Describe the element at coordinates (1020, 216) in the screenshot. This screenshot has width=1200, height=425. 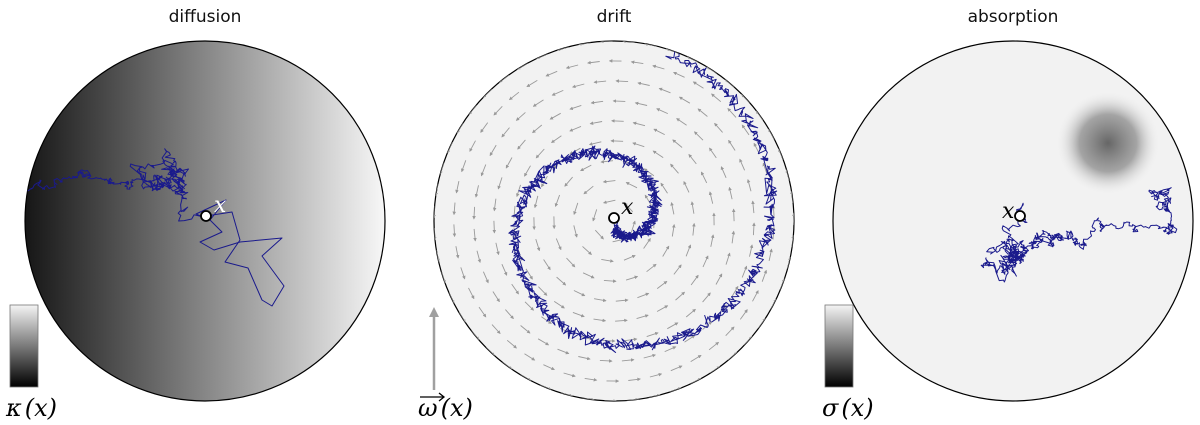
I see `absorption-start-point` at that location.